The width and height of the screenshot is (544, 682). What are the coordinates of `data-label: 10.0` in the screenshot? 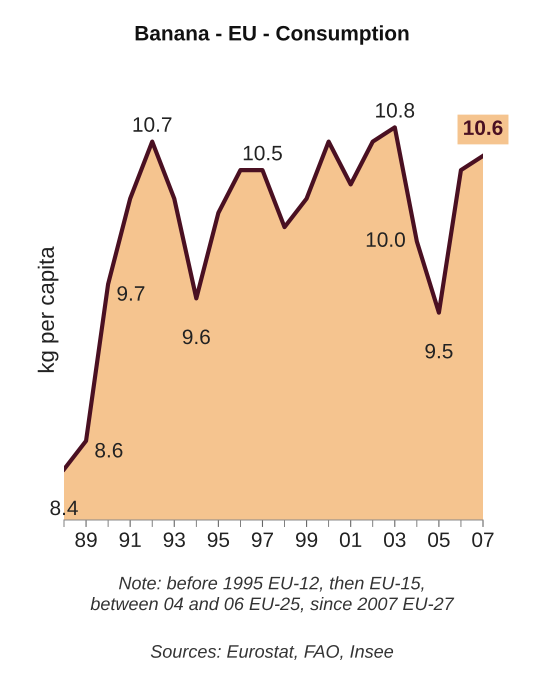 It's located at (385, 239).